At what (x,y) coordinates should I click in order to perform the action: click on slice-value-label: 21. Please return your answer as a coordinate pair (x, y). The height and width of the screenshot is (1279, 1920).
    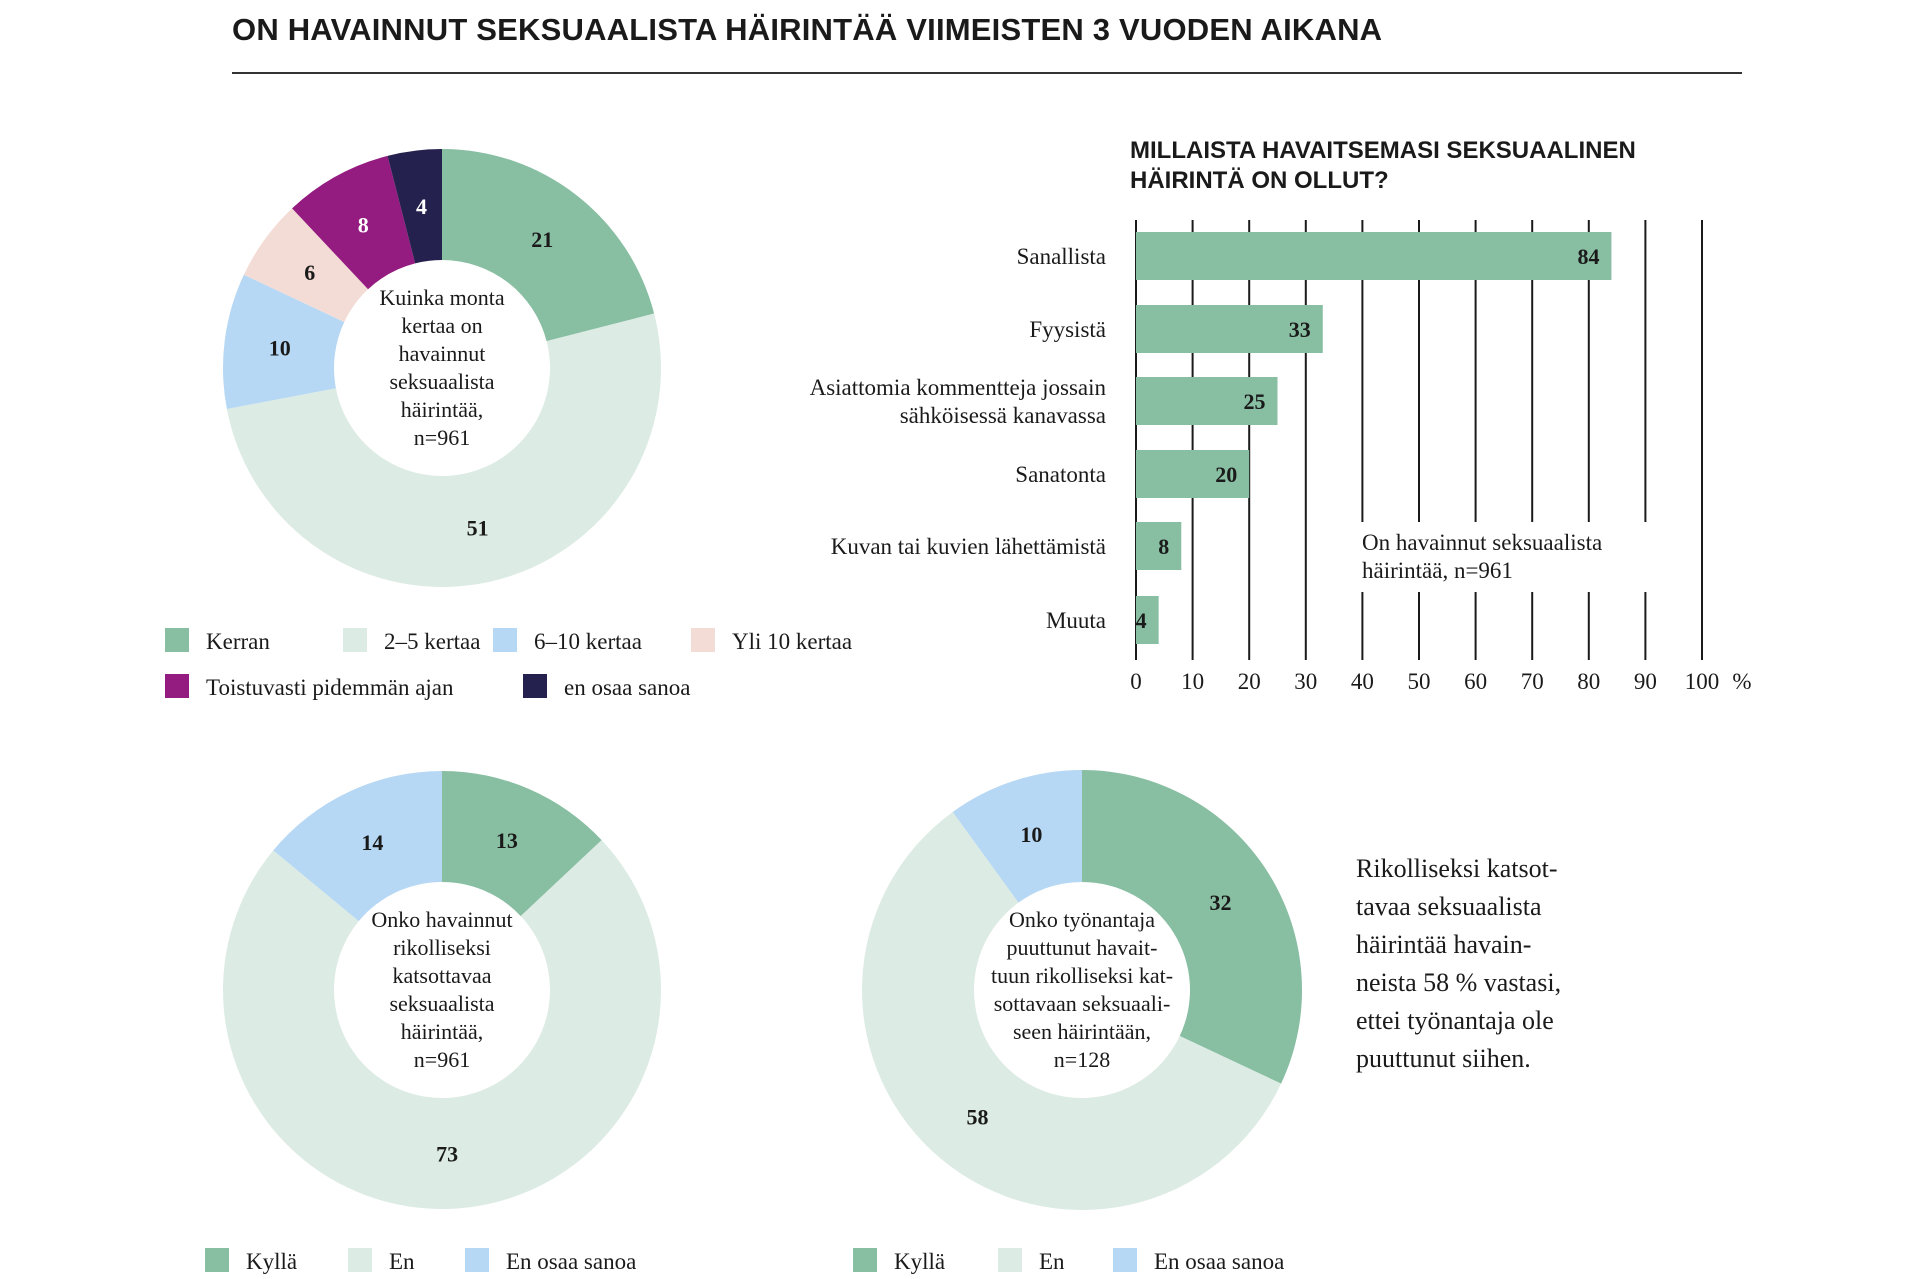
    Looking at the image, I should click on (542, 239).